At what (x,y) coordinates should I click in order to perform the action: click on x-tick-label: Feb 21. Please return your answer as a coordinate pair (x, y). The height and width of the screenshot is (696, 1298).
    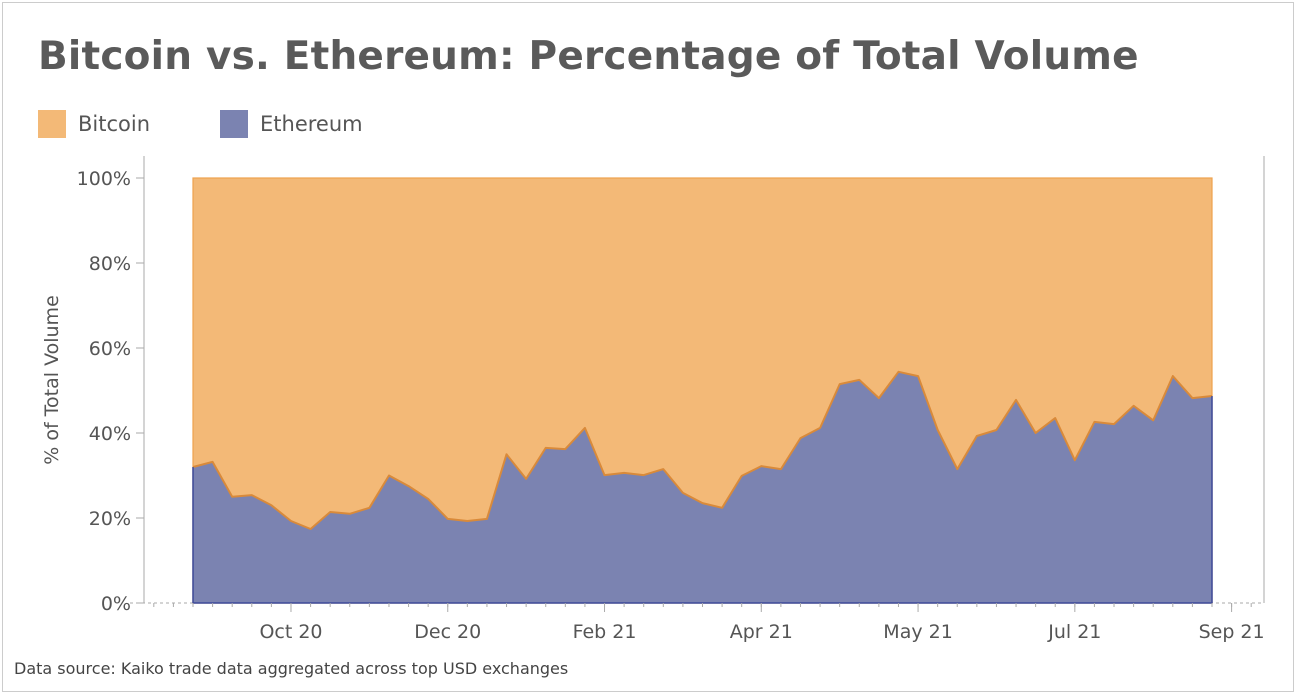
    Looking at the image, I should click on (605, 632).